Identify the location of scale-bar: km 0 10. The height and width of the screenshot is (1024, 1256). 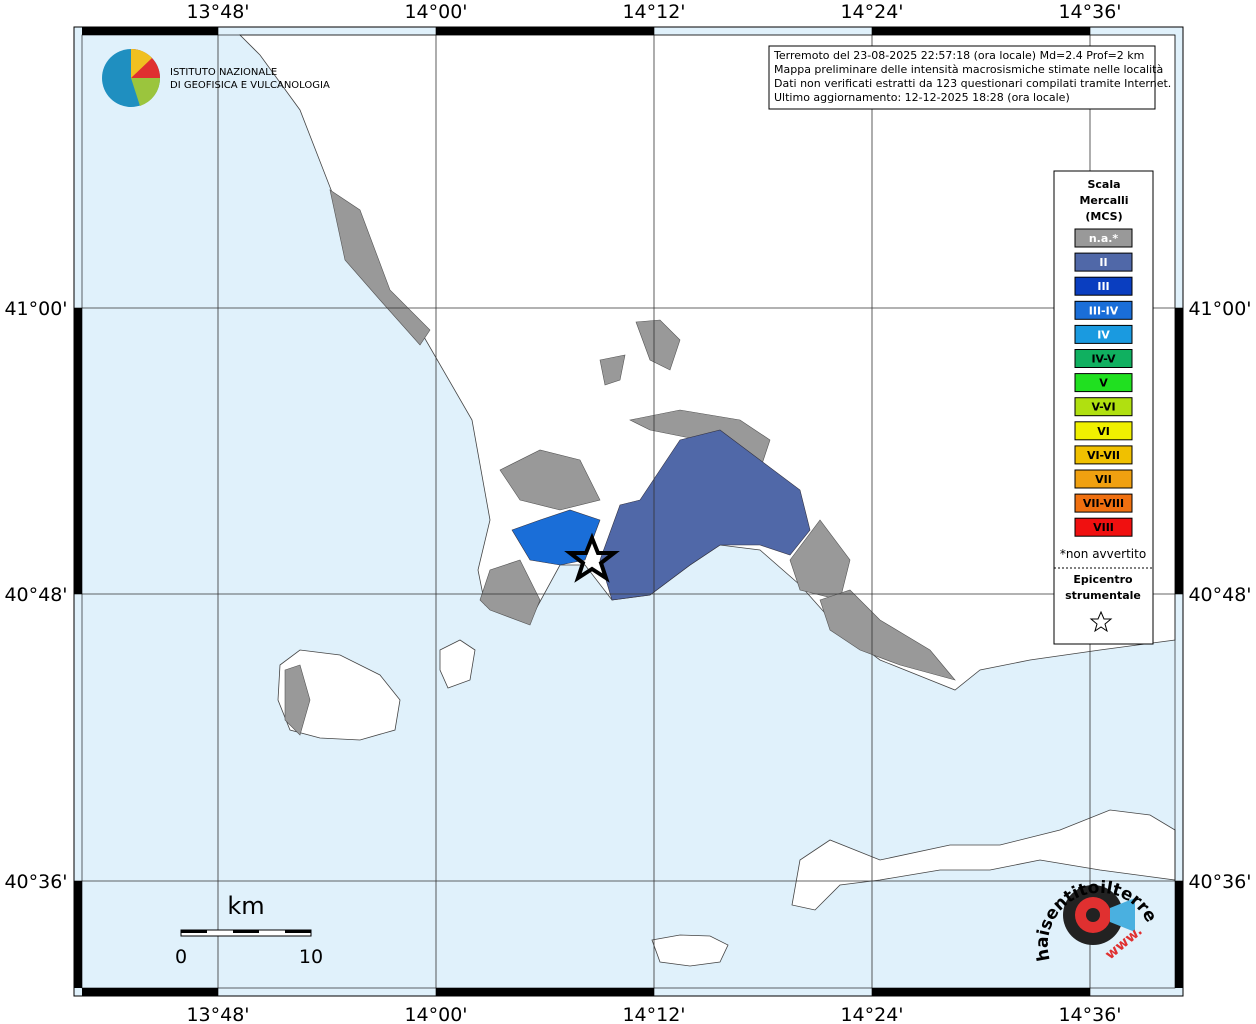
(249, 930).